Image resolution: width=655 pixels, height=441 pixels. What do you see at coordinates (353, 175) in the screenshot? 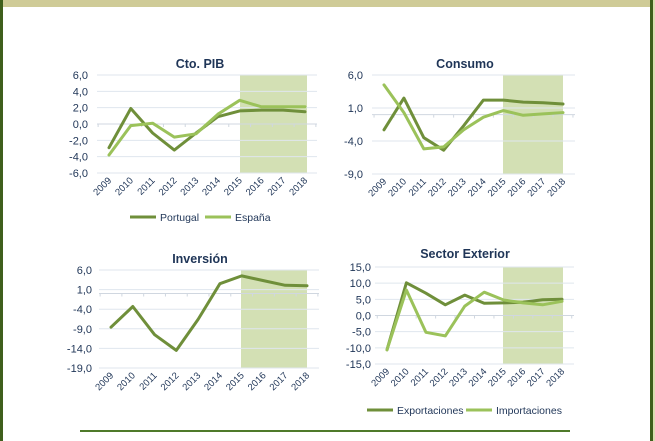
I see `consumo-y-tick-label: -9,0` at bounding box center [353, 175].